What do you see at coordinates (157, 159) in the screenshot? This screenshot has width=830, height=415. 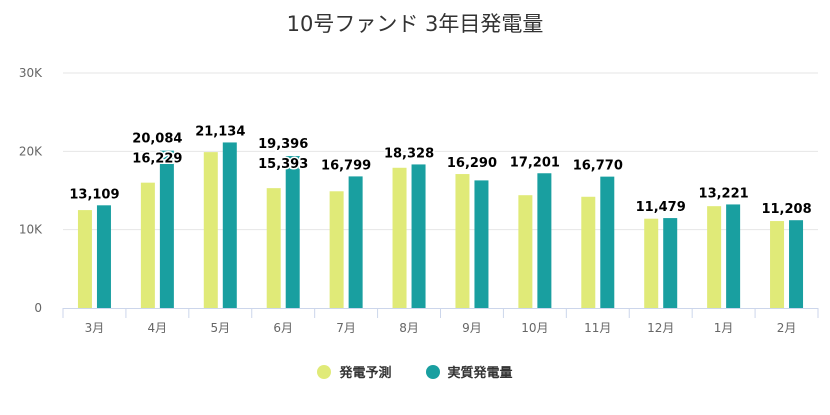 I see `data-label: 16,229` at bounding box center [157, 159].